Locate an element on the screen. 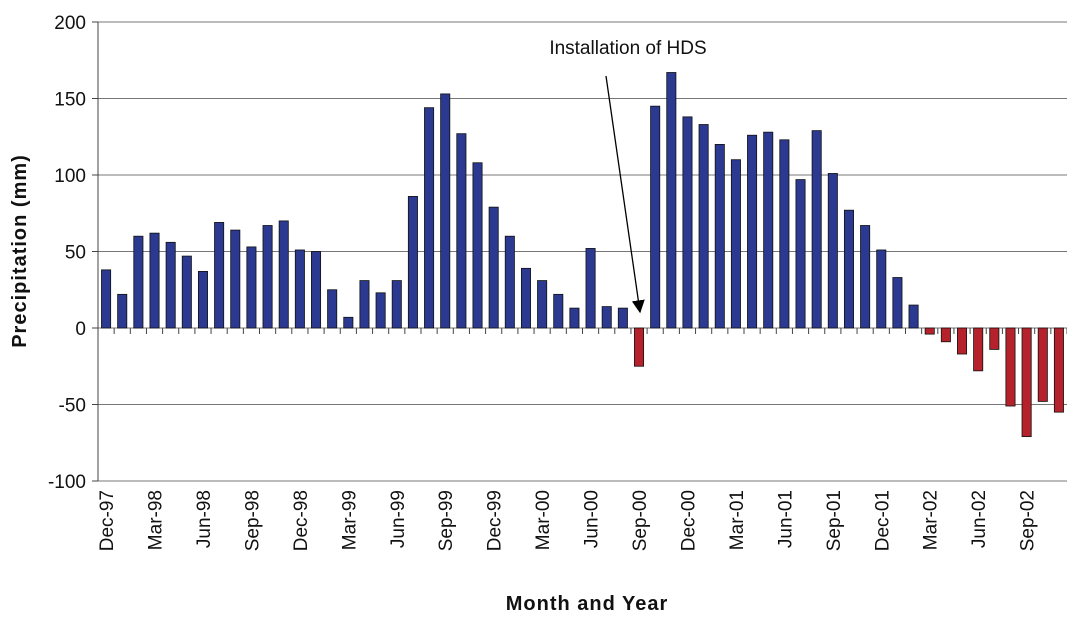 The width and height of the screenshot is (1067, 621). y-tick-label: 200 is located at coordinates (70, 23).